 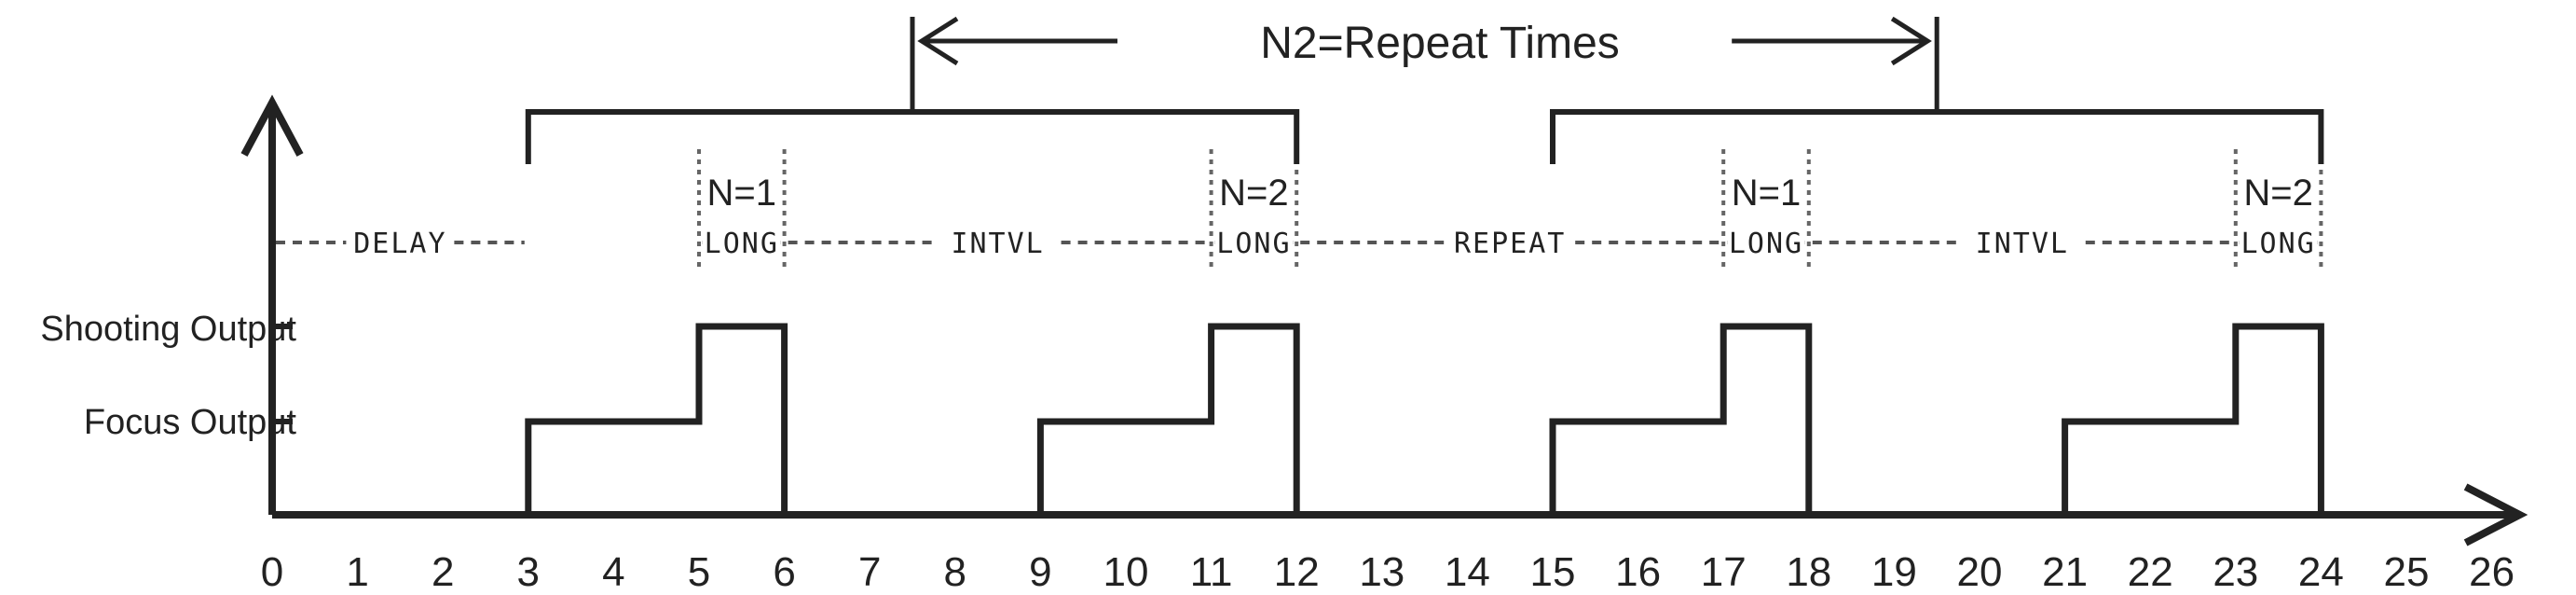 I want to click on x-tick-label: 20, so click(x=1980, y=572).